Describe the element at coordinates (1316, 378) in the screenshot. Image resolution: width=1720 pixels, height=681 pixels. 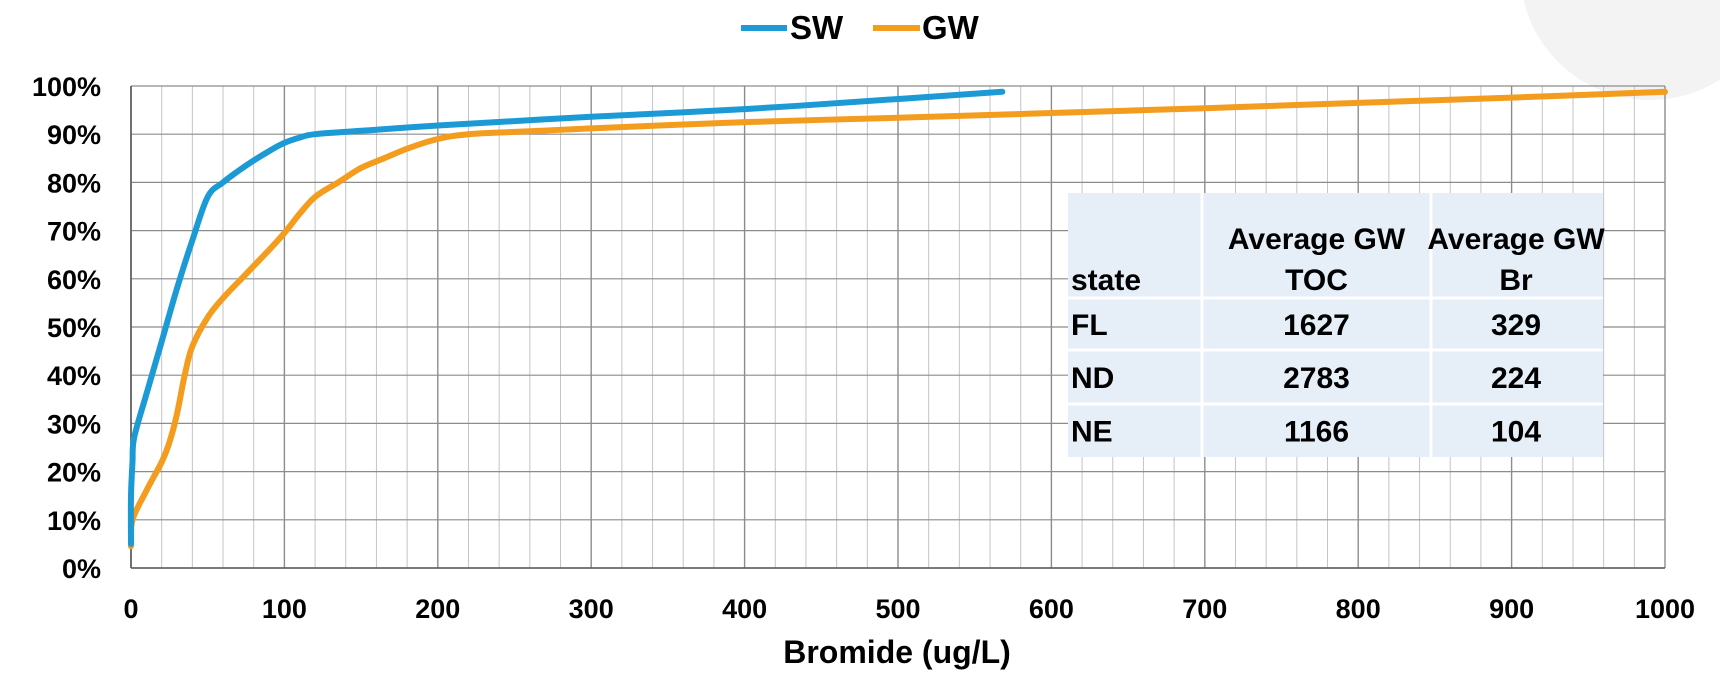
I see `table-cell-toc: 2783` at that location.